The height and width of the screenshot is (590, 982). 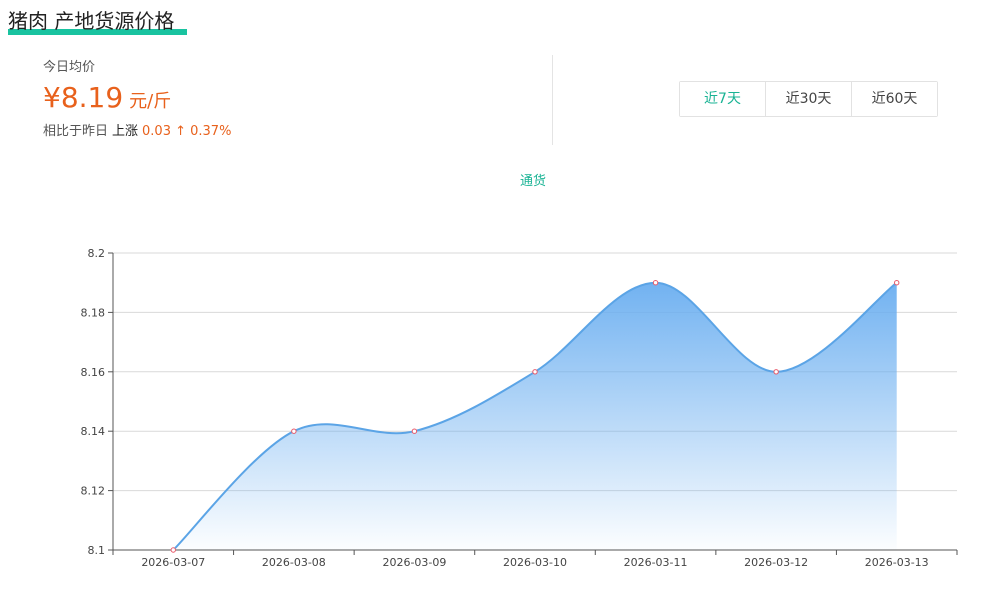 I want to click on tab-30-days: 近30天, so click(x=808, y=99).